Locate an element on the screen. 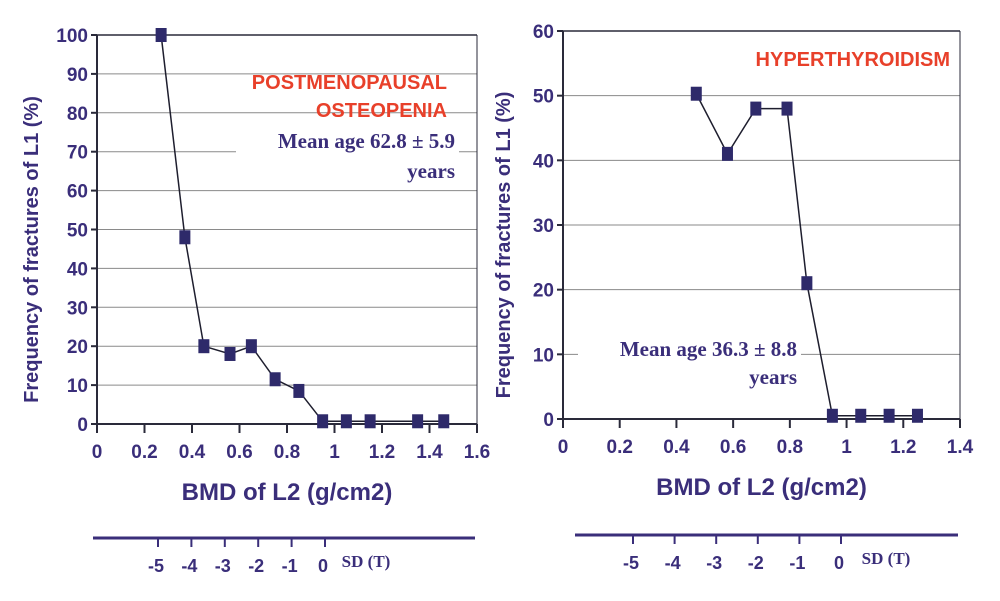 This screenshot has height=601, width=1000. mean-age-annotation: Mean age 62.8 ± 5.9 is located at coordinates (366, 141).